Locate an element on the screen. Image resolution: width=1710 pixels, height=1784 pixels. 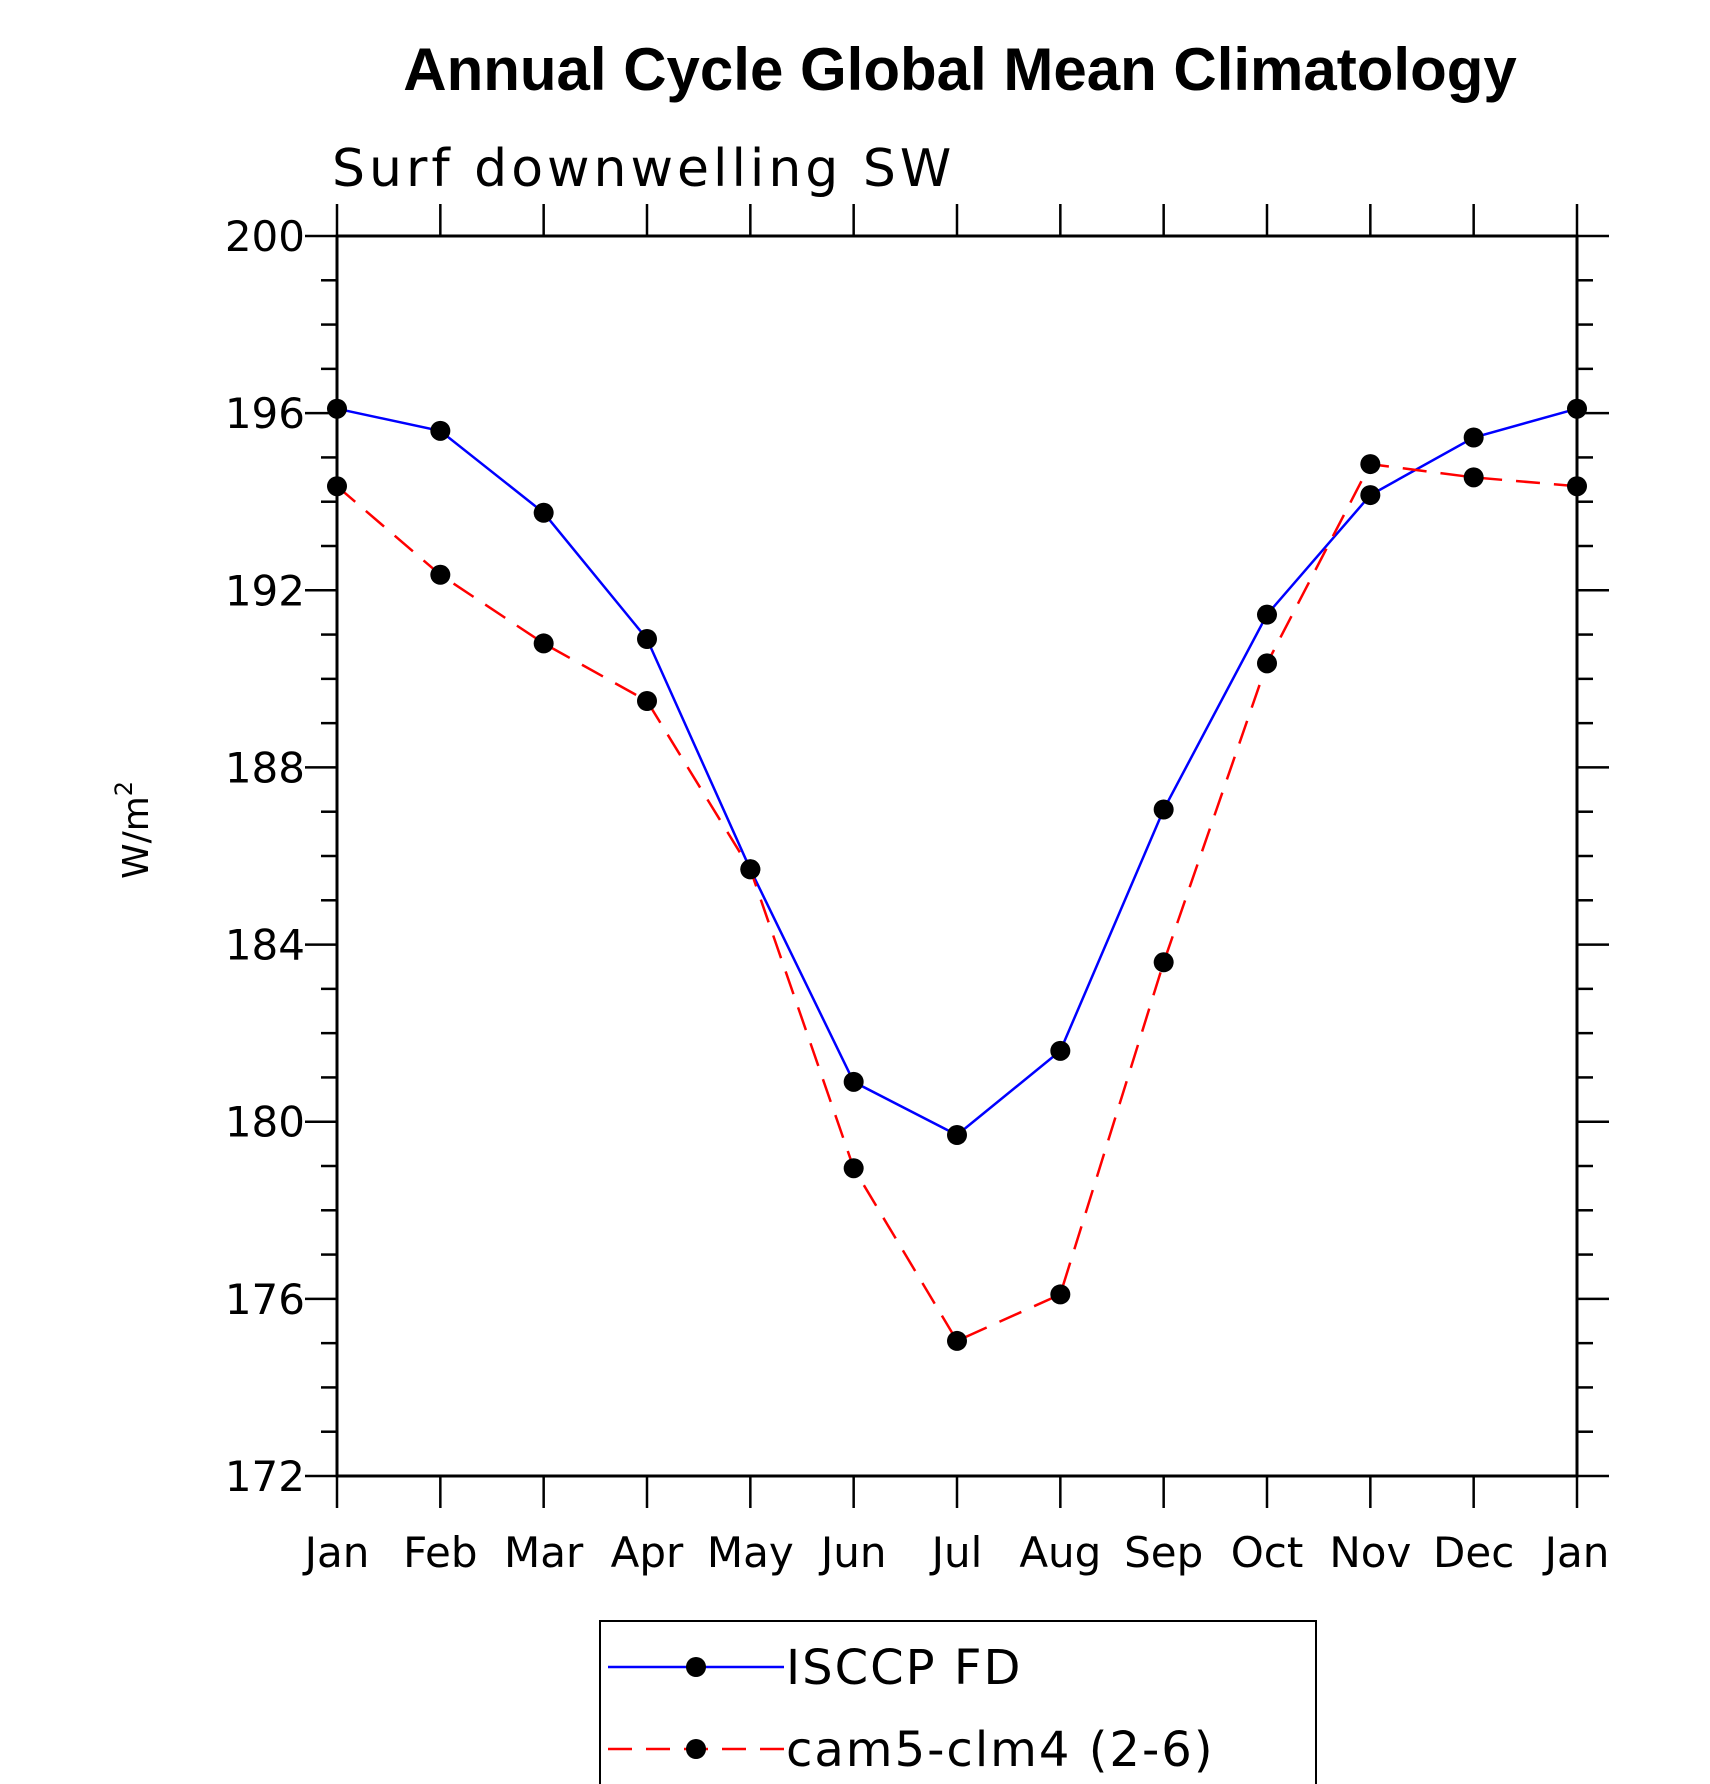
x-tick-label: Mar is located at coordinates (544, 1552).